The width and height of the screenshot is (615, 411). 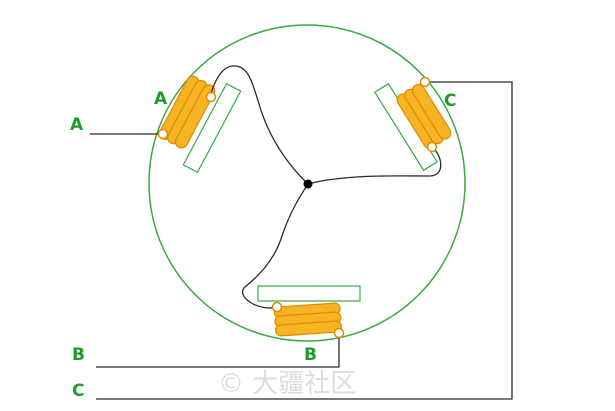 What do you see at coordinates (450, 101) in the screenshot?
I see `coil-c-label: C` at bounding box center [450, 101].